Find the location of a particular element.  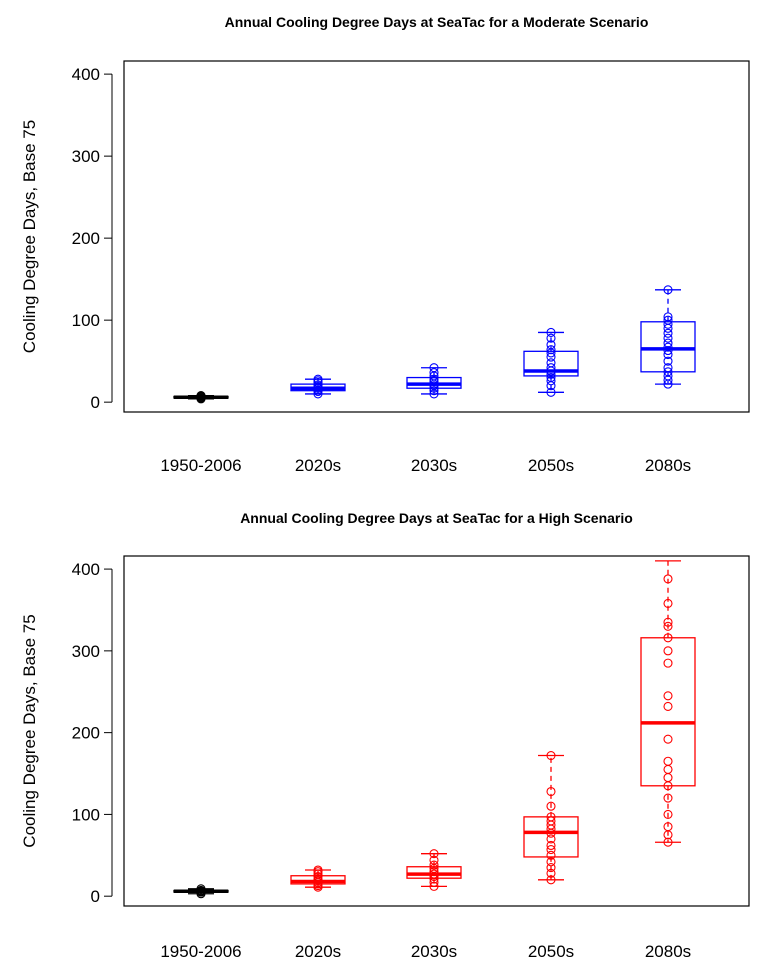

y-tick-label: 300 is located at coordinates (86, 156).